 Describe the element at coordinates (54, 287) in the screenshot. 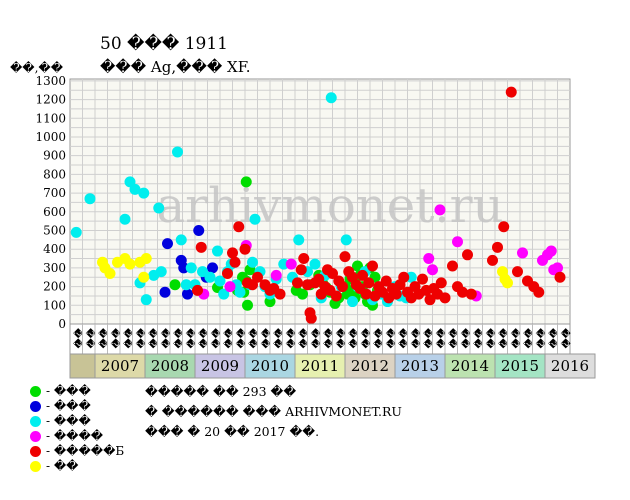

I see `y-tick-label: 200` at that location.